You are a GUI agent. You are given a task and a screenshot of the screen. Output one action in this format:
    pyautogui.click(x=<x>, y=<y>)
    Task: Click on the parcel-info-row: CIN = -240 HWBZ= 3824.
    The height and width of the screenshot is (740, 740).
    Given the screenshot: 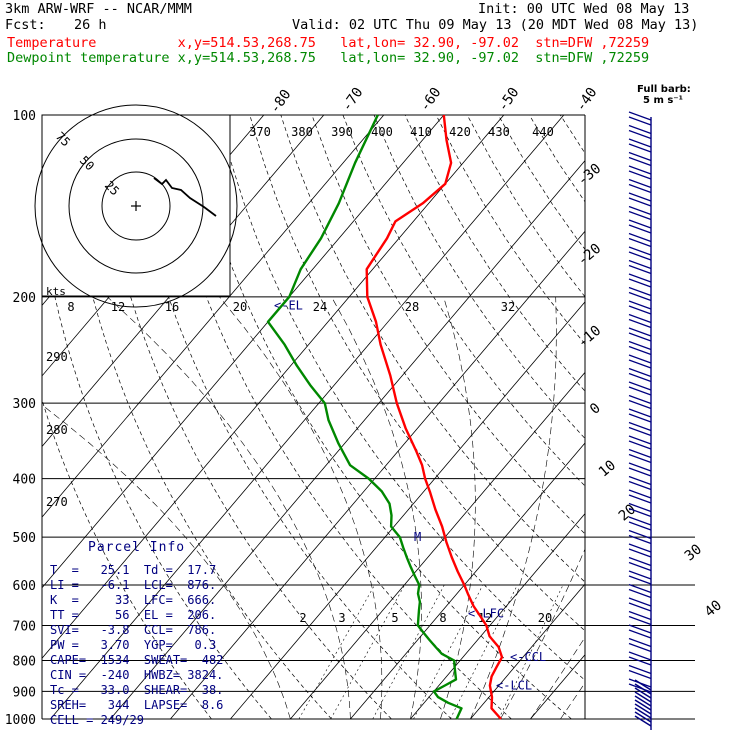 What is the action you would take?
    pyautogui.click(x=137, y=675)
    